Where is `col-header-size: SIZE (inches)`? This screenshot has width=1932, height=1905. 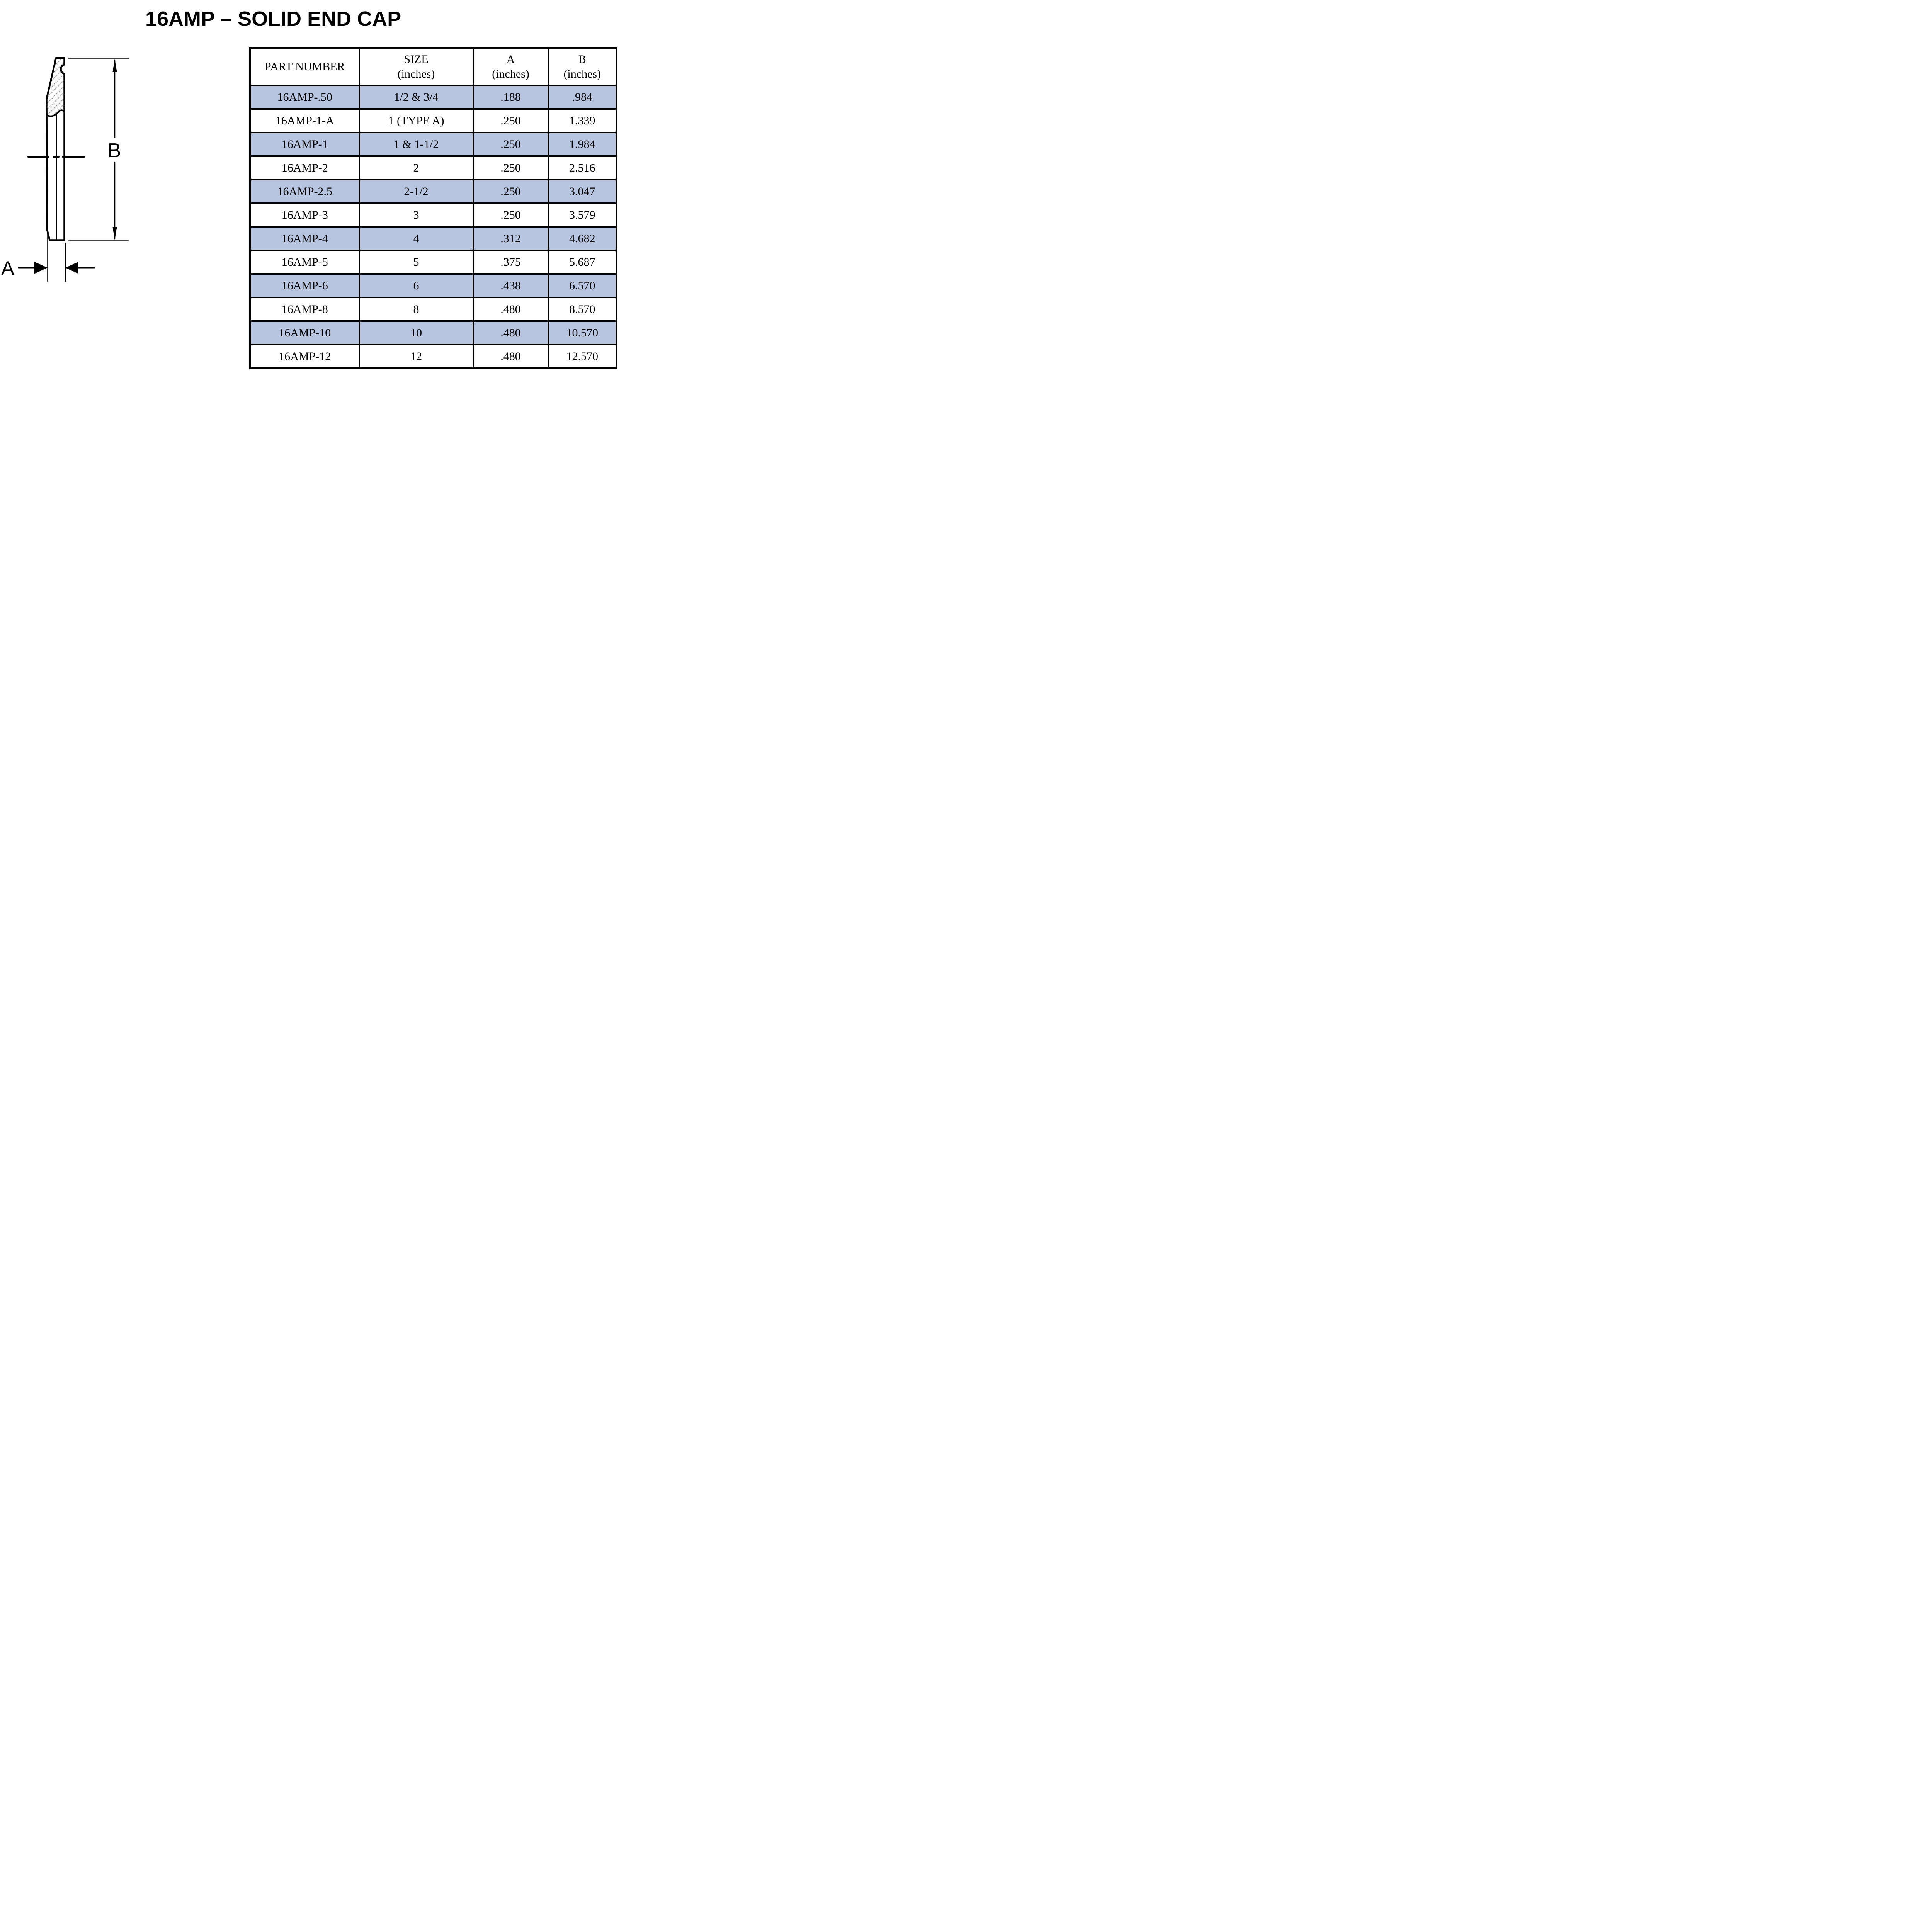 col-header-size: SIZE (inches) is located at coordinates (416, 66).